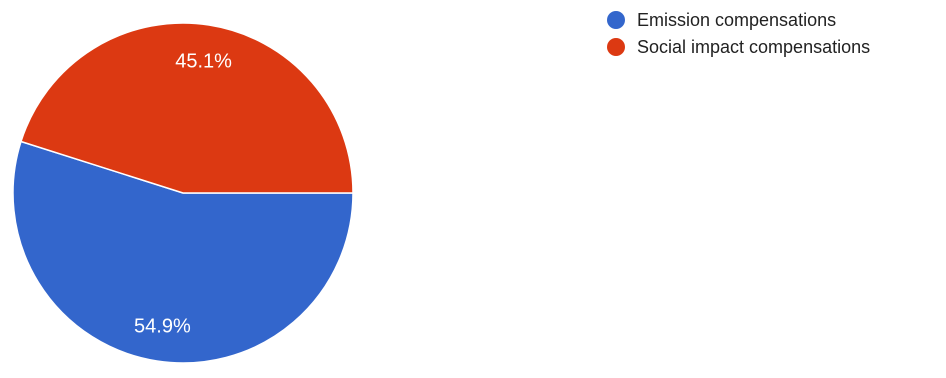  I want to click on pie-slice-labels: 54.9% 45.1%, so click(183, 193).